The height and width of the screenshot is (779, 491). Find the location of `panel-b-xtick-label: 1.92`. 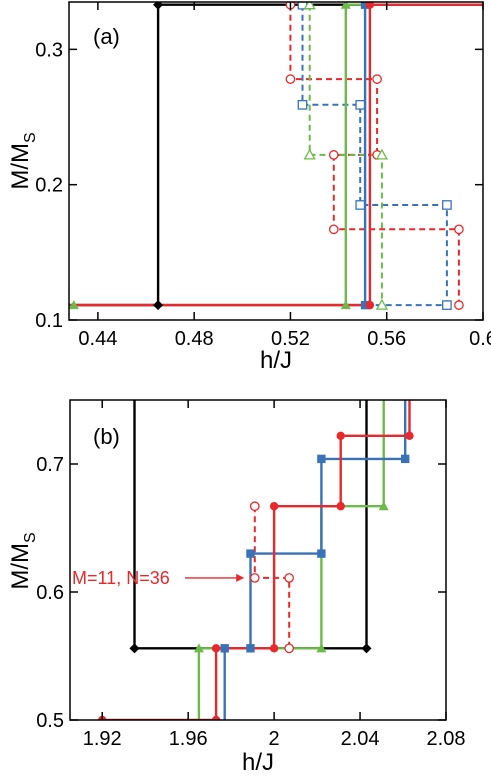

panel-b-xtick-label: 1.92 is located at coordinates (102, 739).